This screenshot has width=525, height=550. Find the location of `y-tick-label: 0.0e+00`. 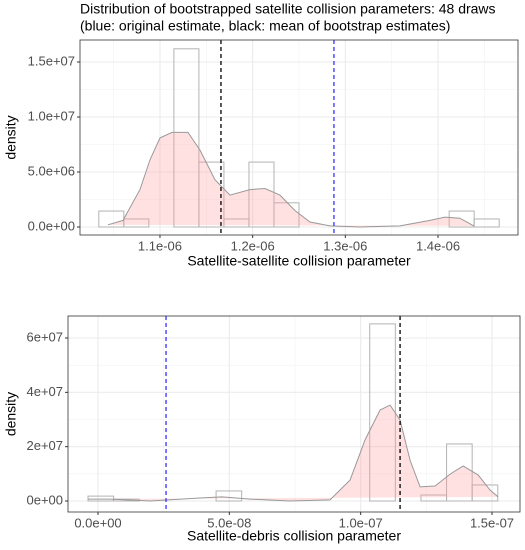

y-tick-label: 0.0e+00 is located at coordinates (51, 225).